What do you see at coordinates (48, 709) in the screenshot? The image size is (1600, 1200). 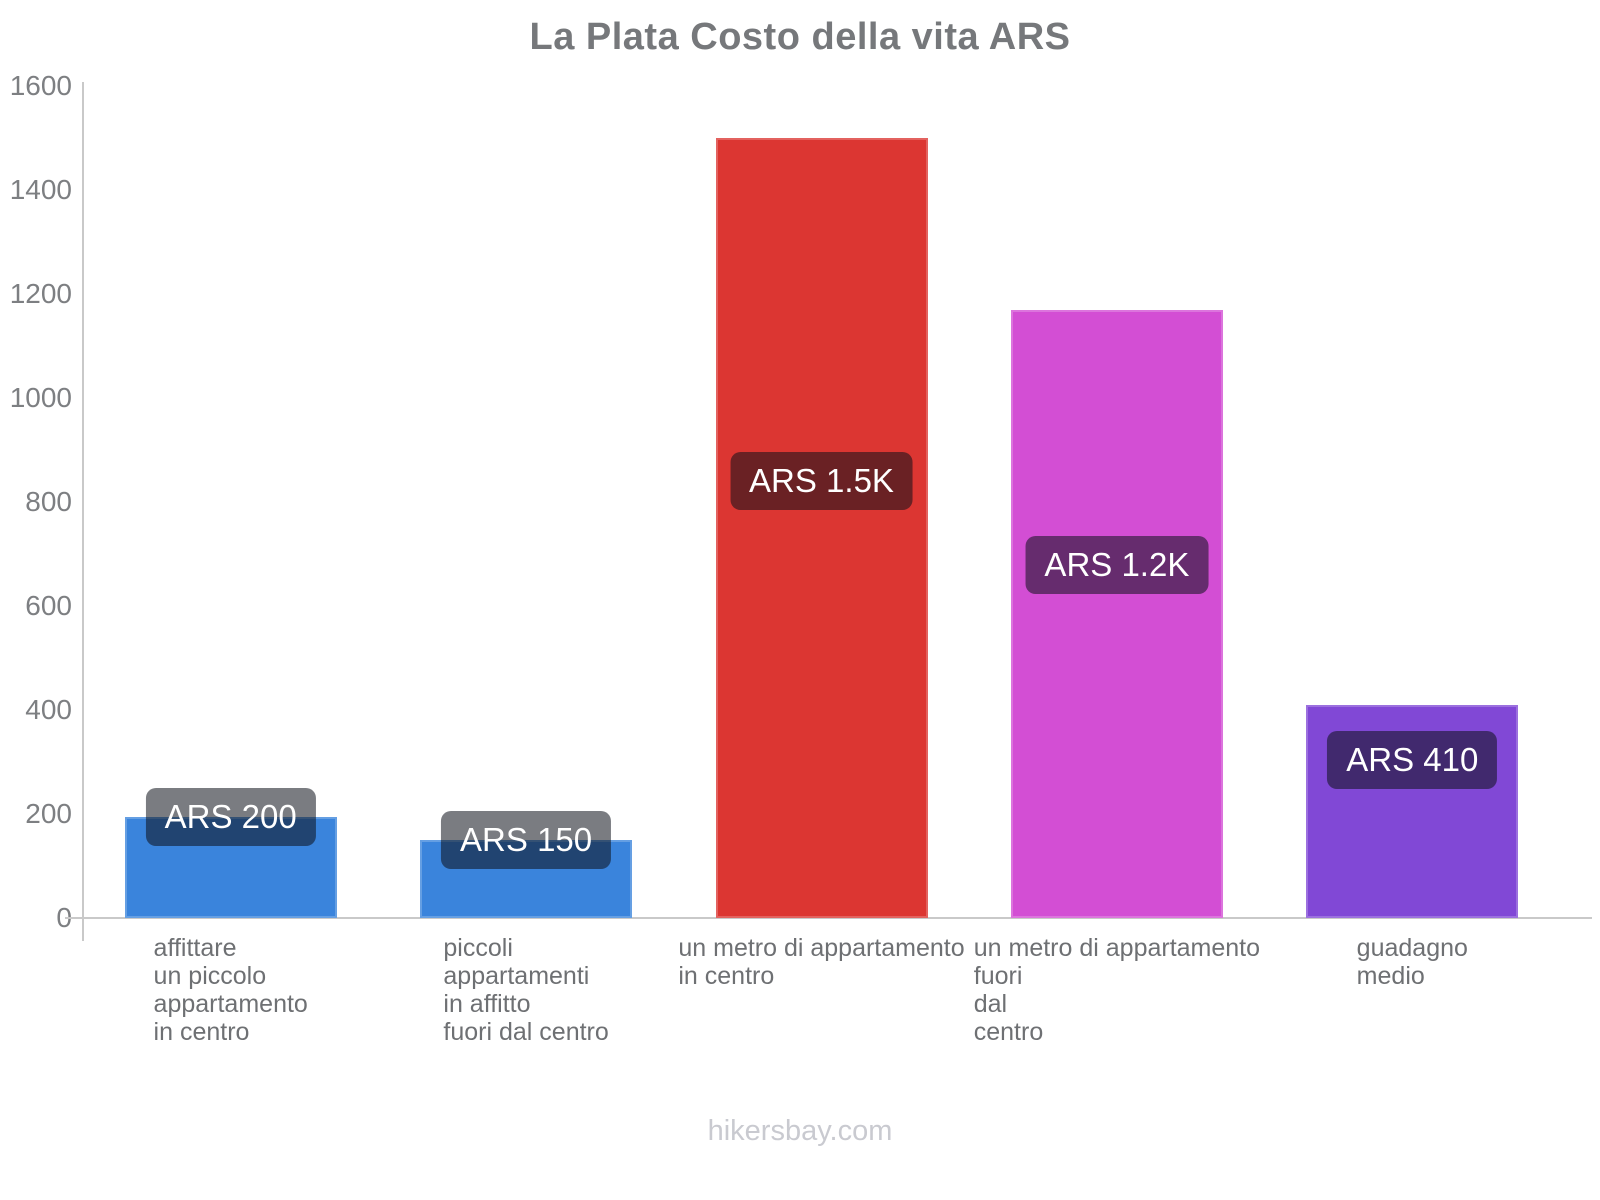 I see `y-axis-tick-label: 400` at bounding box center [48, 709].